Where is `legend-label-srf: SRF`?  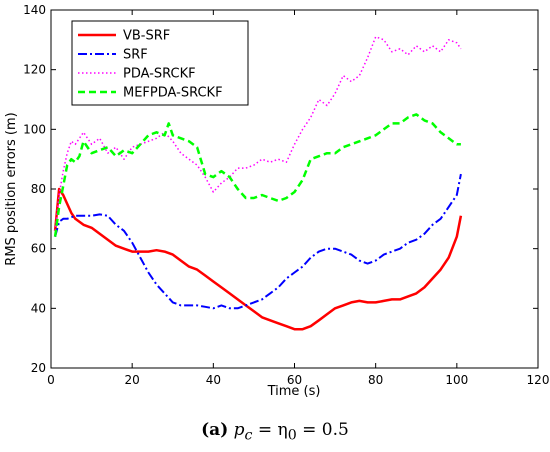 legend-label-srf: SRF is located at coordinates (135, 55).